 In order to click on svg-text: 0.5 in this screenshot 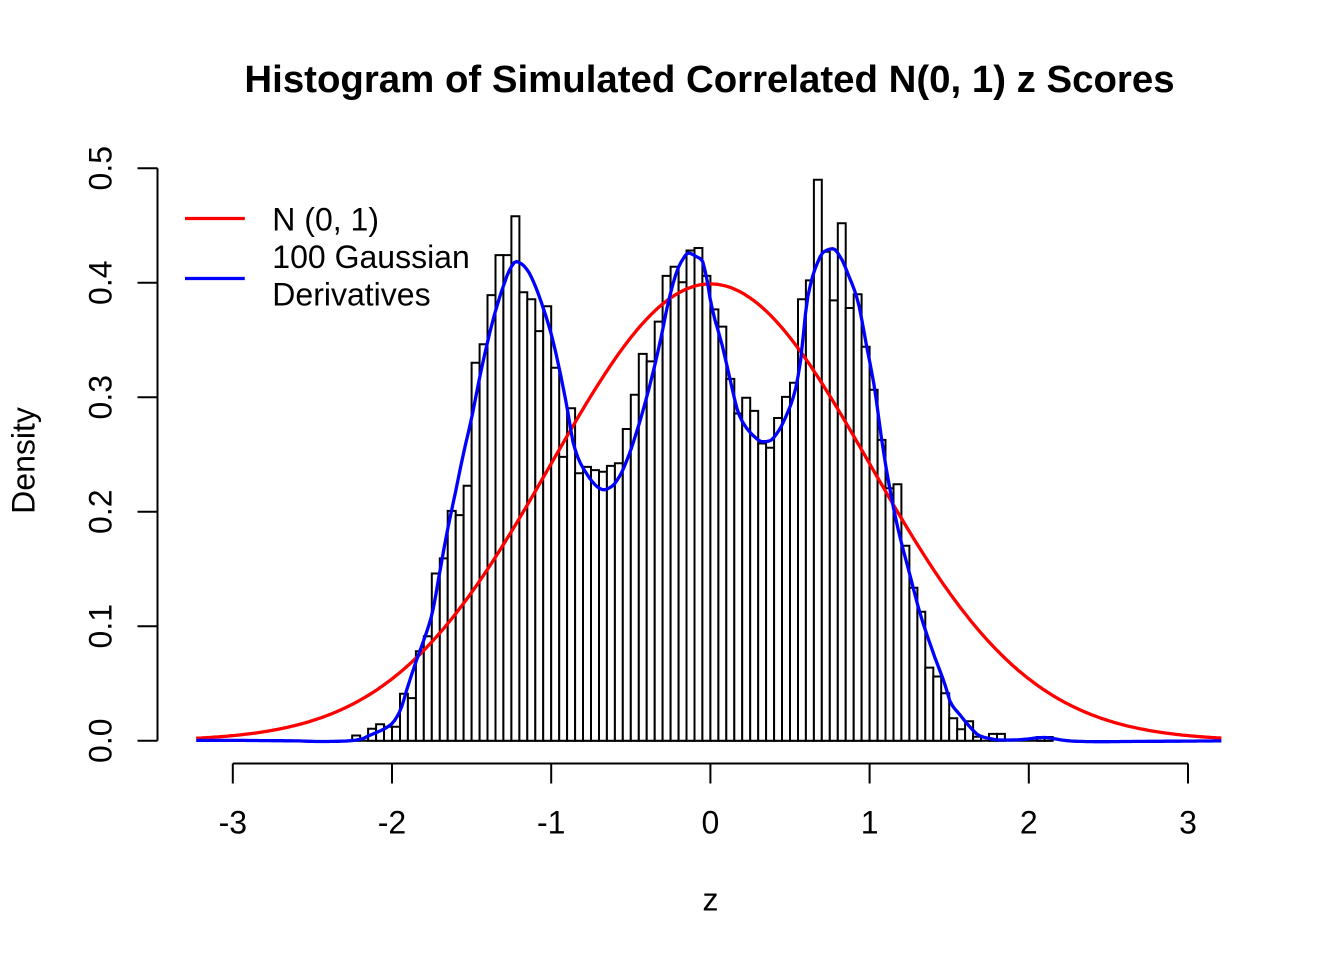, I will do `click(101, 168)`.